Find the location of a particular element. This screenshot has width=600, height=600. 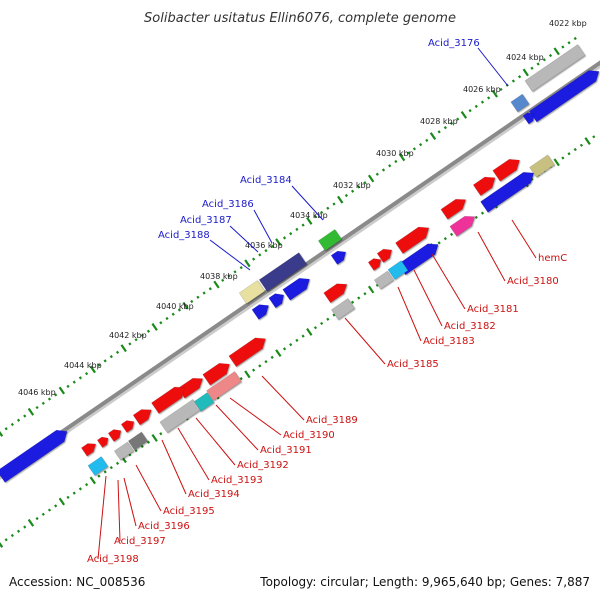

gene-red-10-shape is located at coordinates (190, 388).